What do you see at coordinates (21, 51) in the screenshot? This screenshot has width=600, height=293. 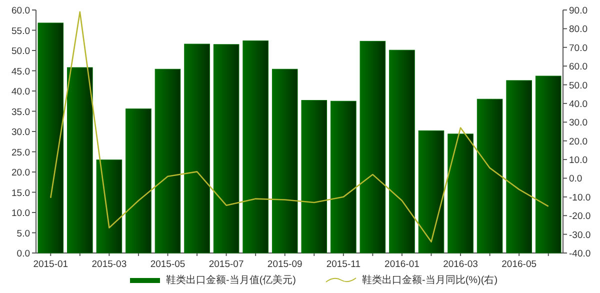 I see `y-tick-label: 50.0` at bounding box center [21, 51].